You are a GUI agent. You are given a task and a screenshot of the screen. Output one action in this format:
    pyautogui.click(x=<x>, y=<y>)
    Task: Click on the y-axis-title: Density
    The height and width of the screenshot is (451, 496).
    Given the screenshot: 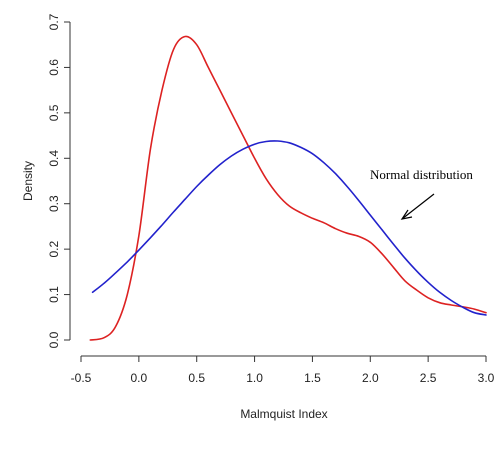 What is the action you would take?
    pyautogui.click(x=28, y=181)
    